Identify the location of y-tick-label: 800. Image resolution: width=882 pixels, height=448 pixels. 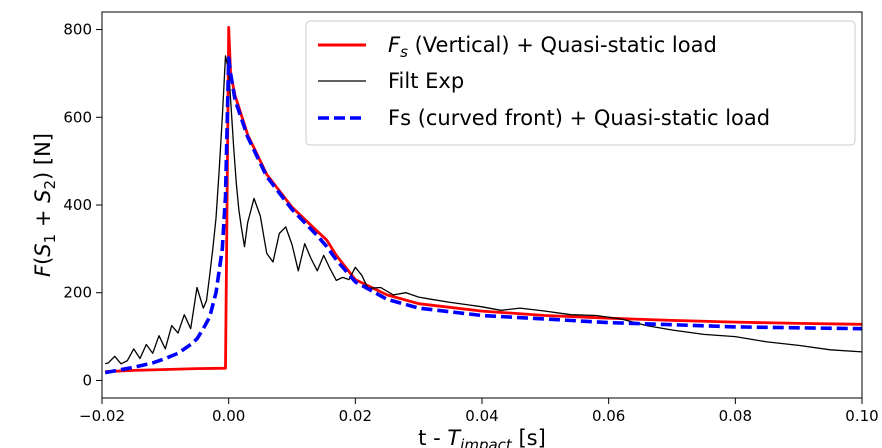
(77, 30).